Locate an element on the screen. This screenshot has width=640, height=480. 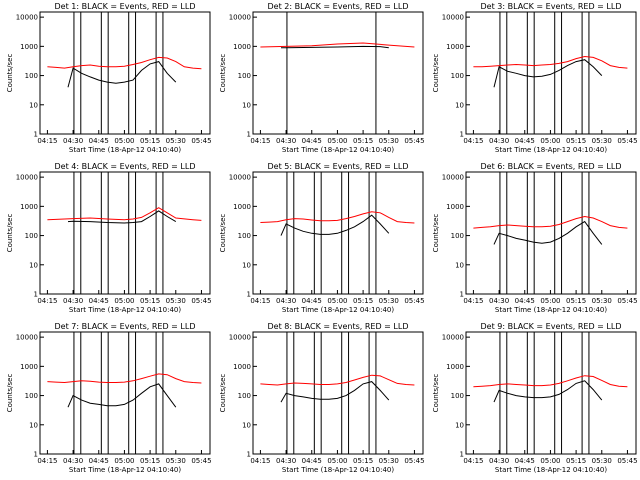
panel-title: Det 9: BLACK = Events, RED = LLD is located at coordinates (551, 326).